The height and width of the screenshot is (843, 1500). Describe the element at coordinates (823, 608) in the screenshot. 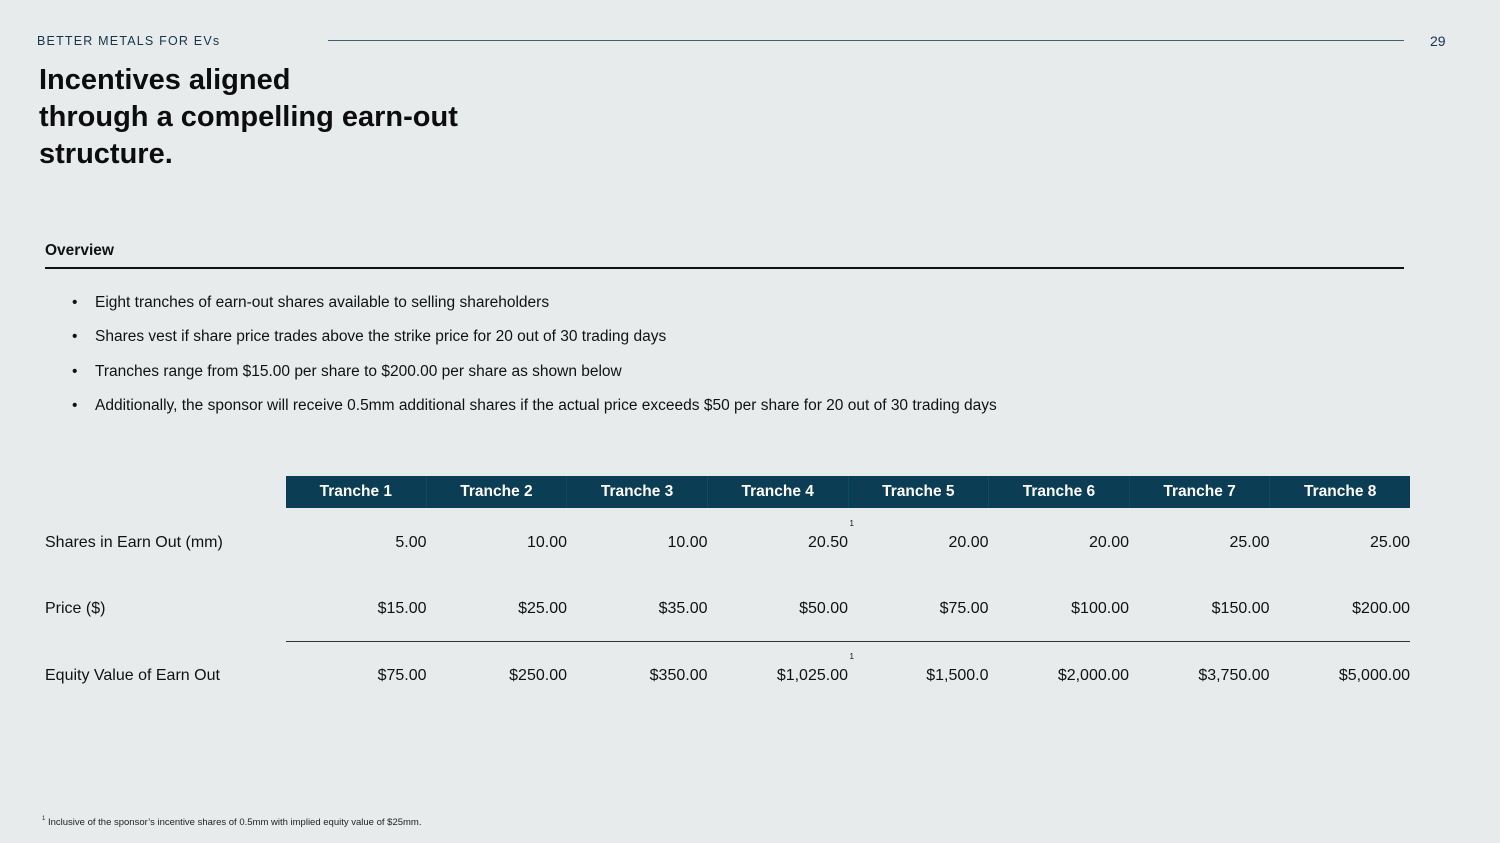

I see `table-cell: $50.00` at that location.